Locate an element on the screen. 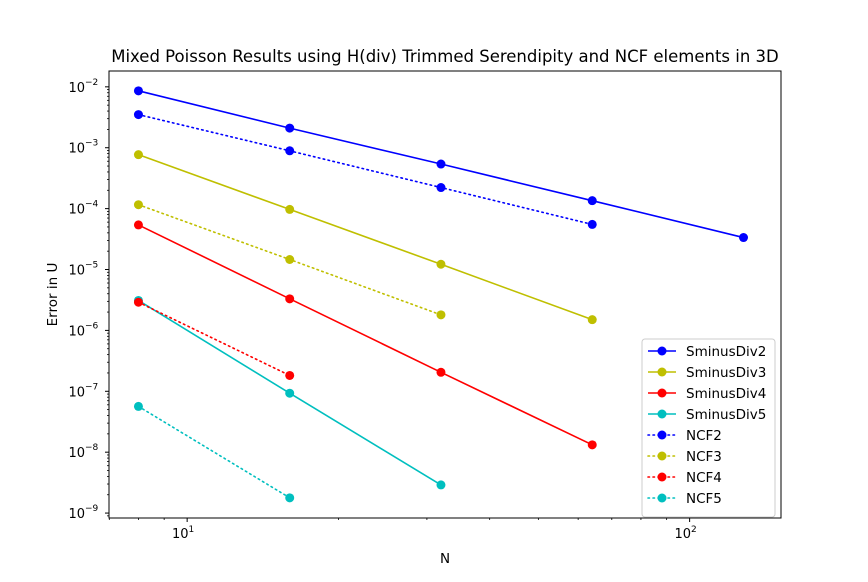 The width and height of the screenshot is (868, 582). series-NCF5 is located at coordinates (214, 452).